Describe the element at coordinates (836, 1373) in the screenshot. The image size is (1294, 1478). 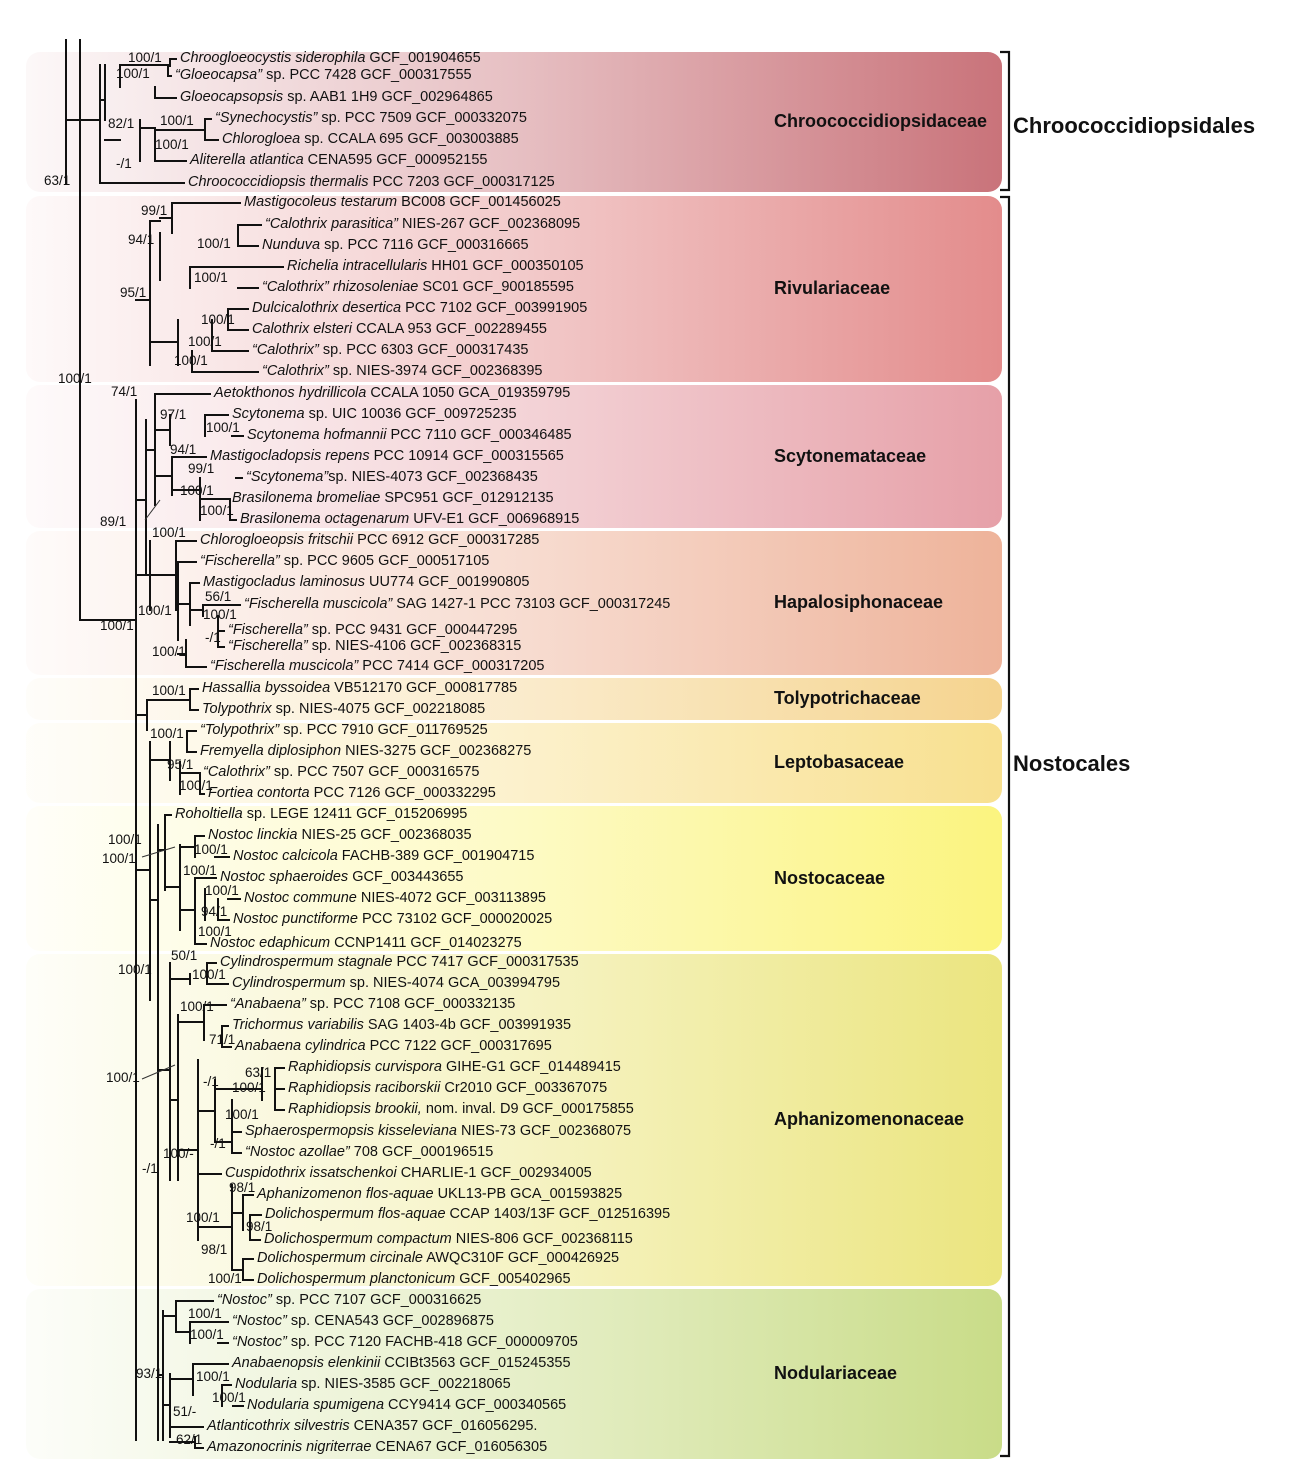
I see `family-label: Nodulariaceae` at that location.